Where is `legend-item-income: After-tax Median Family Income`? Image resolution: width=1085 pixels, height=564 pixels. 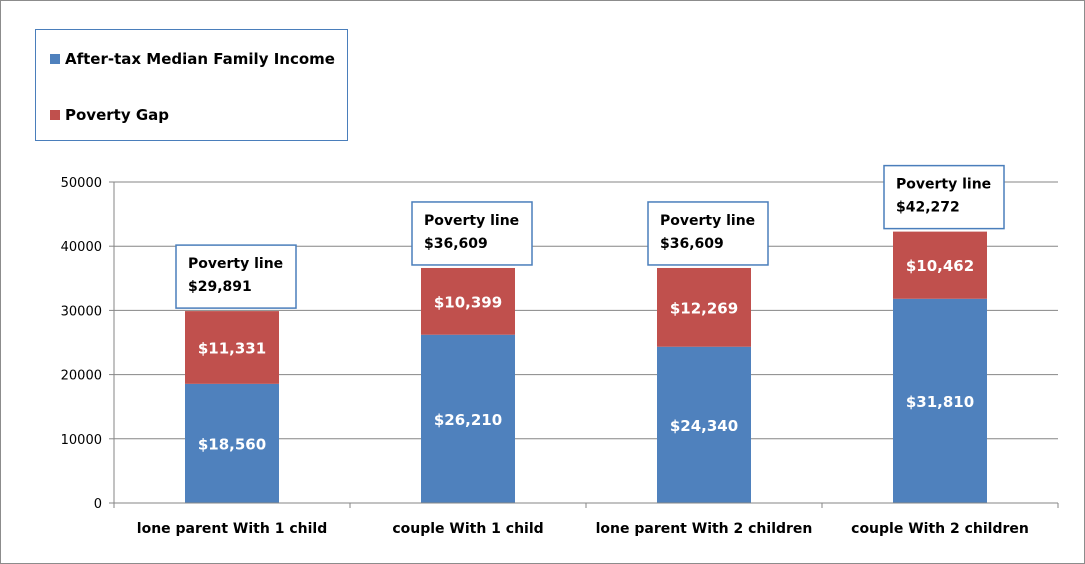
legend-item-income: After-tax Median Family Income is located at coordinates (192, 59).